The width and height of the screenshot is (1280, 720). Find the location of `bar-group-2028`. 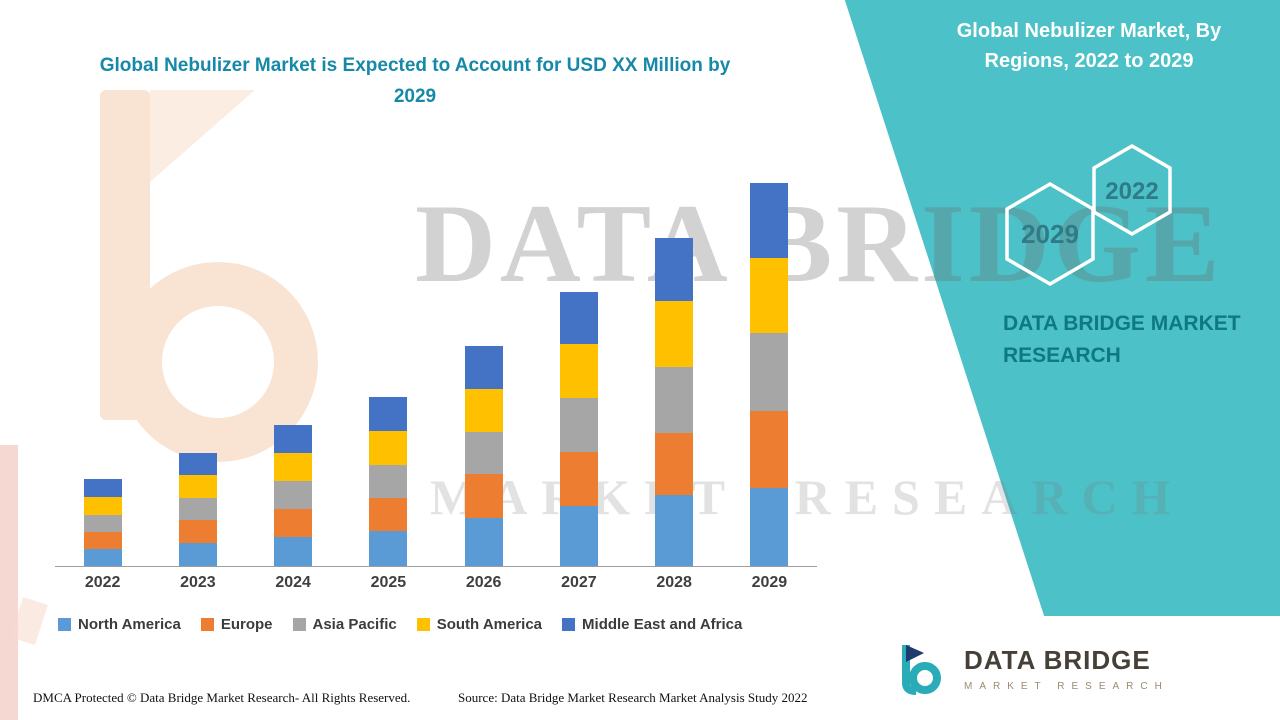

bar-group-2028 is located at coordinates (674, 372).